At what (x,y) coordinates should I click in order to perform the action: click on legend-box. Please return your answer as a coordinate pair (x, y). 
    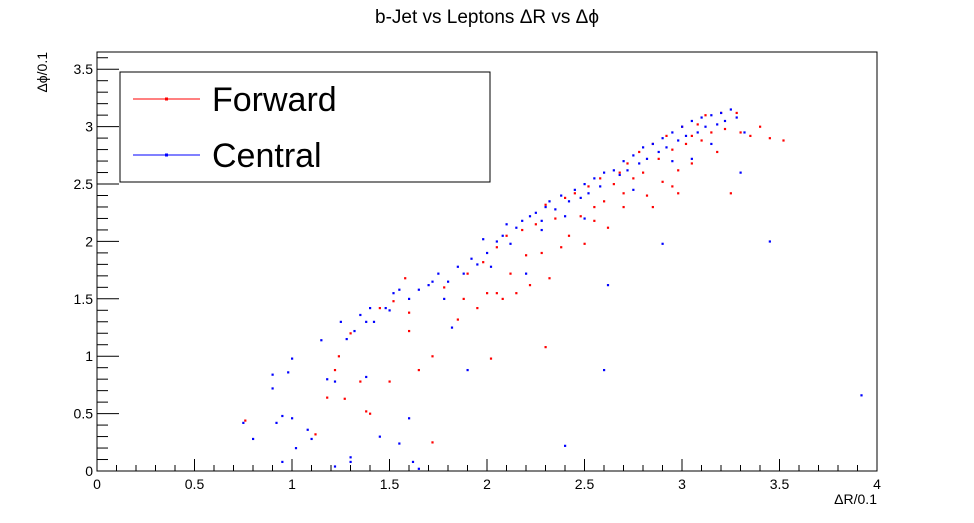
    Looking at the image, I should click on (305, 127).